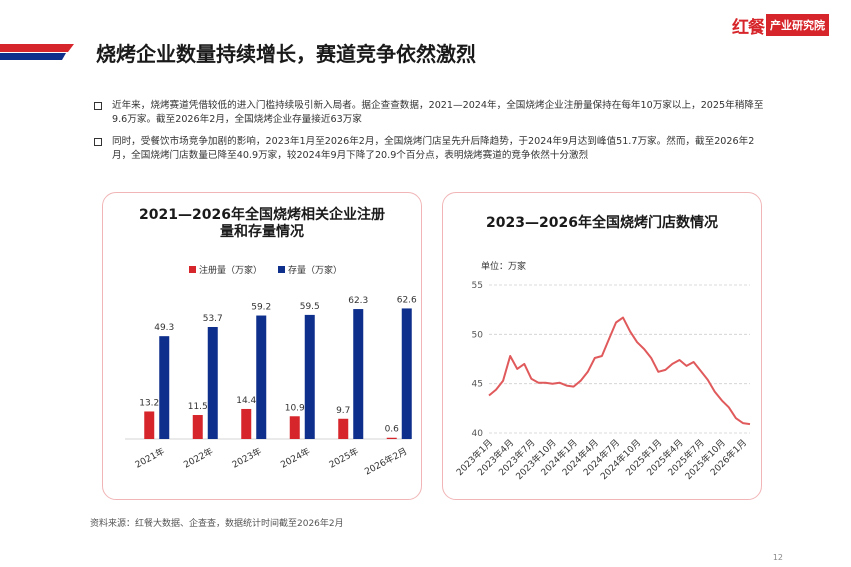 The width and height of the screenshot is (851, 567). What do you see at coordinates (797, 25) in the screenshot?
I see `brand-name: 产业研究院` at bounding box center [797, 25].